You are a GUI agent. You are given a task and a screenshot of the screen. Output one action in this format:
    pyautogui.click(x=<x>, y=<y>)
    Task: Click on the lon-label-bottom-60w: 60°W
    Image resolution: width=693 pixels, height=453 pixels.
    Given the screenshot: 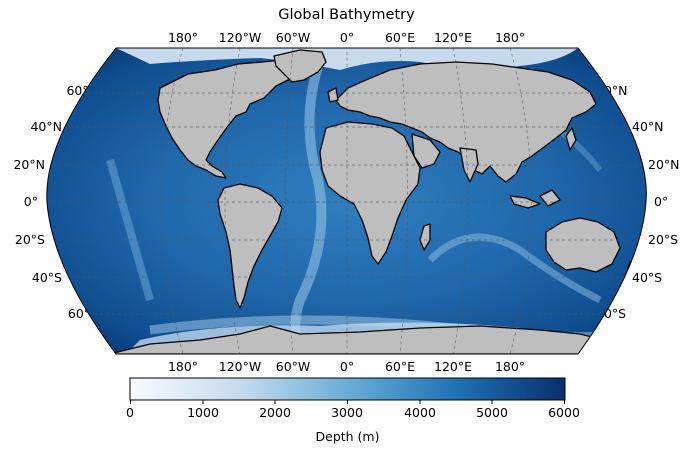 What is the action you would take?
    pyautogui.click(x=293, y=366)
    